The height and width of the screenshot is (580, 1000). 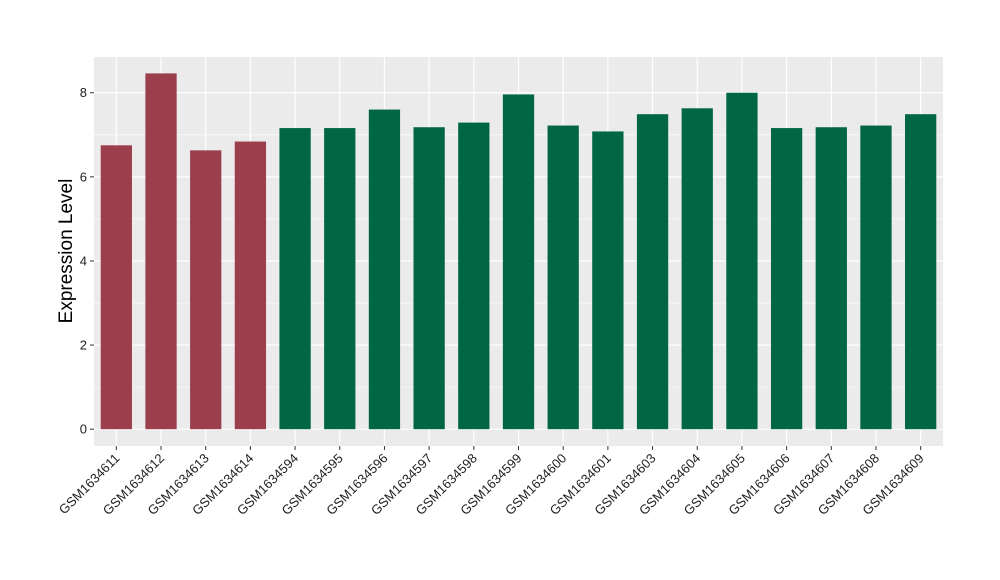 What do you see at coordinates (116, 287) in the screenshot?
I see `bar-GSM1634611` at bounding box center [116, 287].